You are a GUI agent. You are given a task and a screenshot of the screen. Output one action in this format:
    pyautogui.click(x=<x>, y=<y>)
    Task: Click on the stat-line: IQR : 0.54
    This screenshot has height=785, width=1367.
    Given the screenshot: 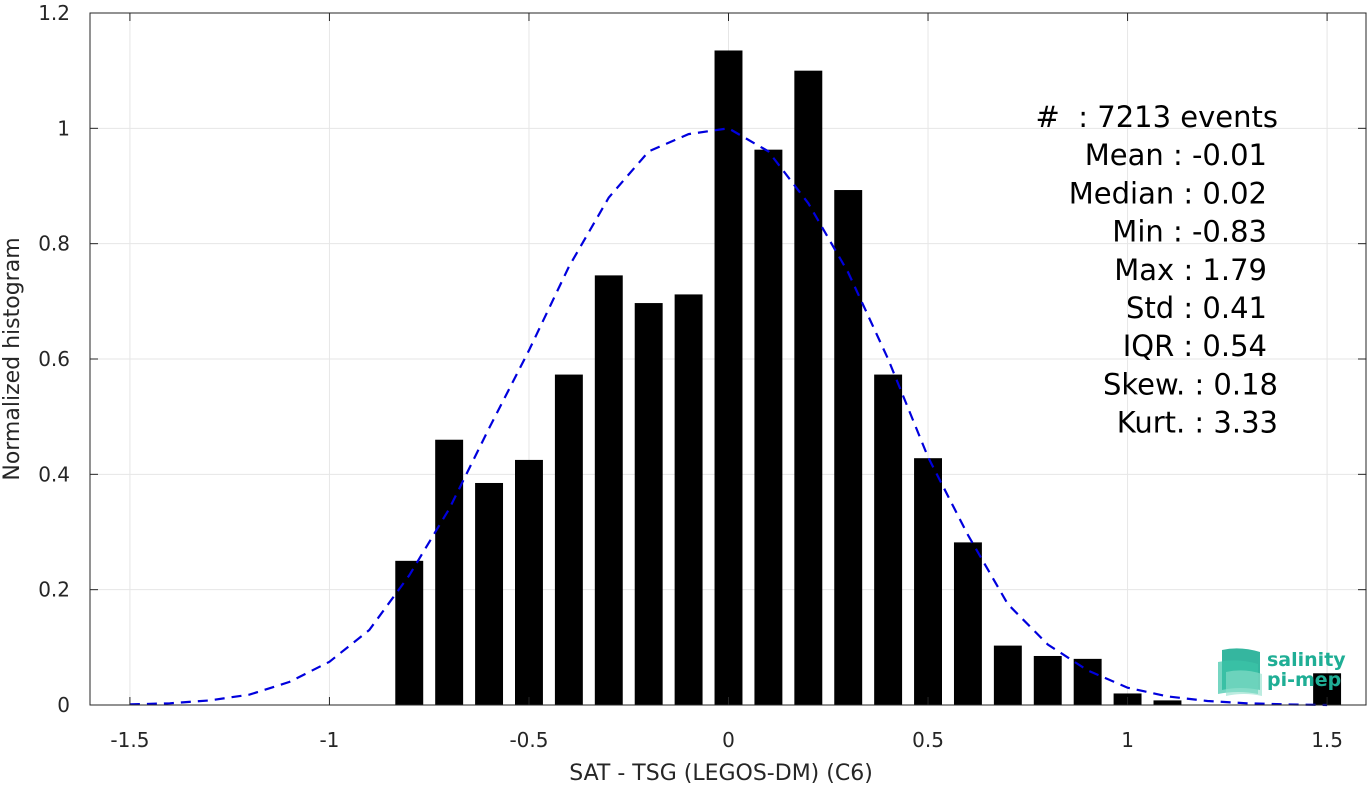 What is the action you would take?
    pyautogui.click(x=1195, y=346)
    